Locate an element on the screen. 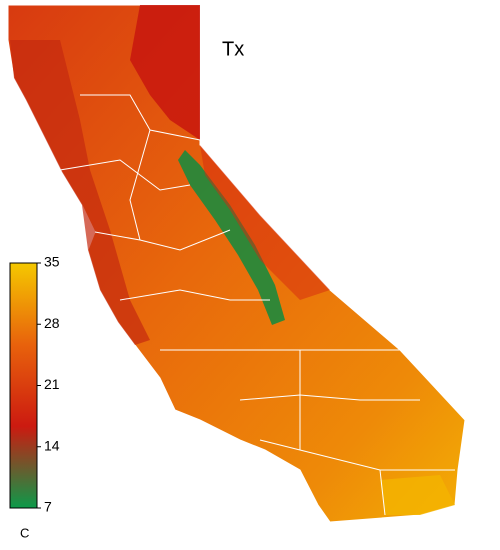 This screenshot has height=550, width=500. sierra-nevada is located at coordinates (231, 237).